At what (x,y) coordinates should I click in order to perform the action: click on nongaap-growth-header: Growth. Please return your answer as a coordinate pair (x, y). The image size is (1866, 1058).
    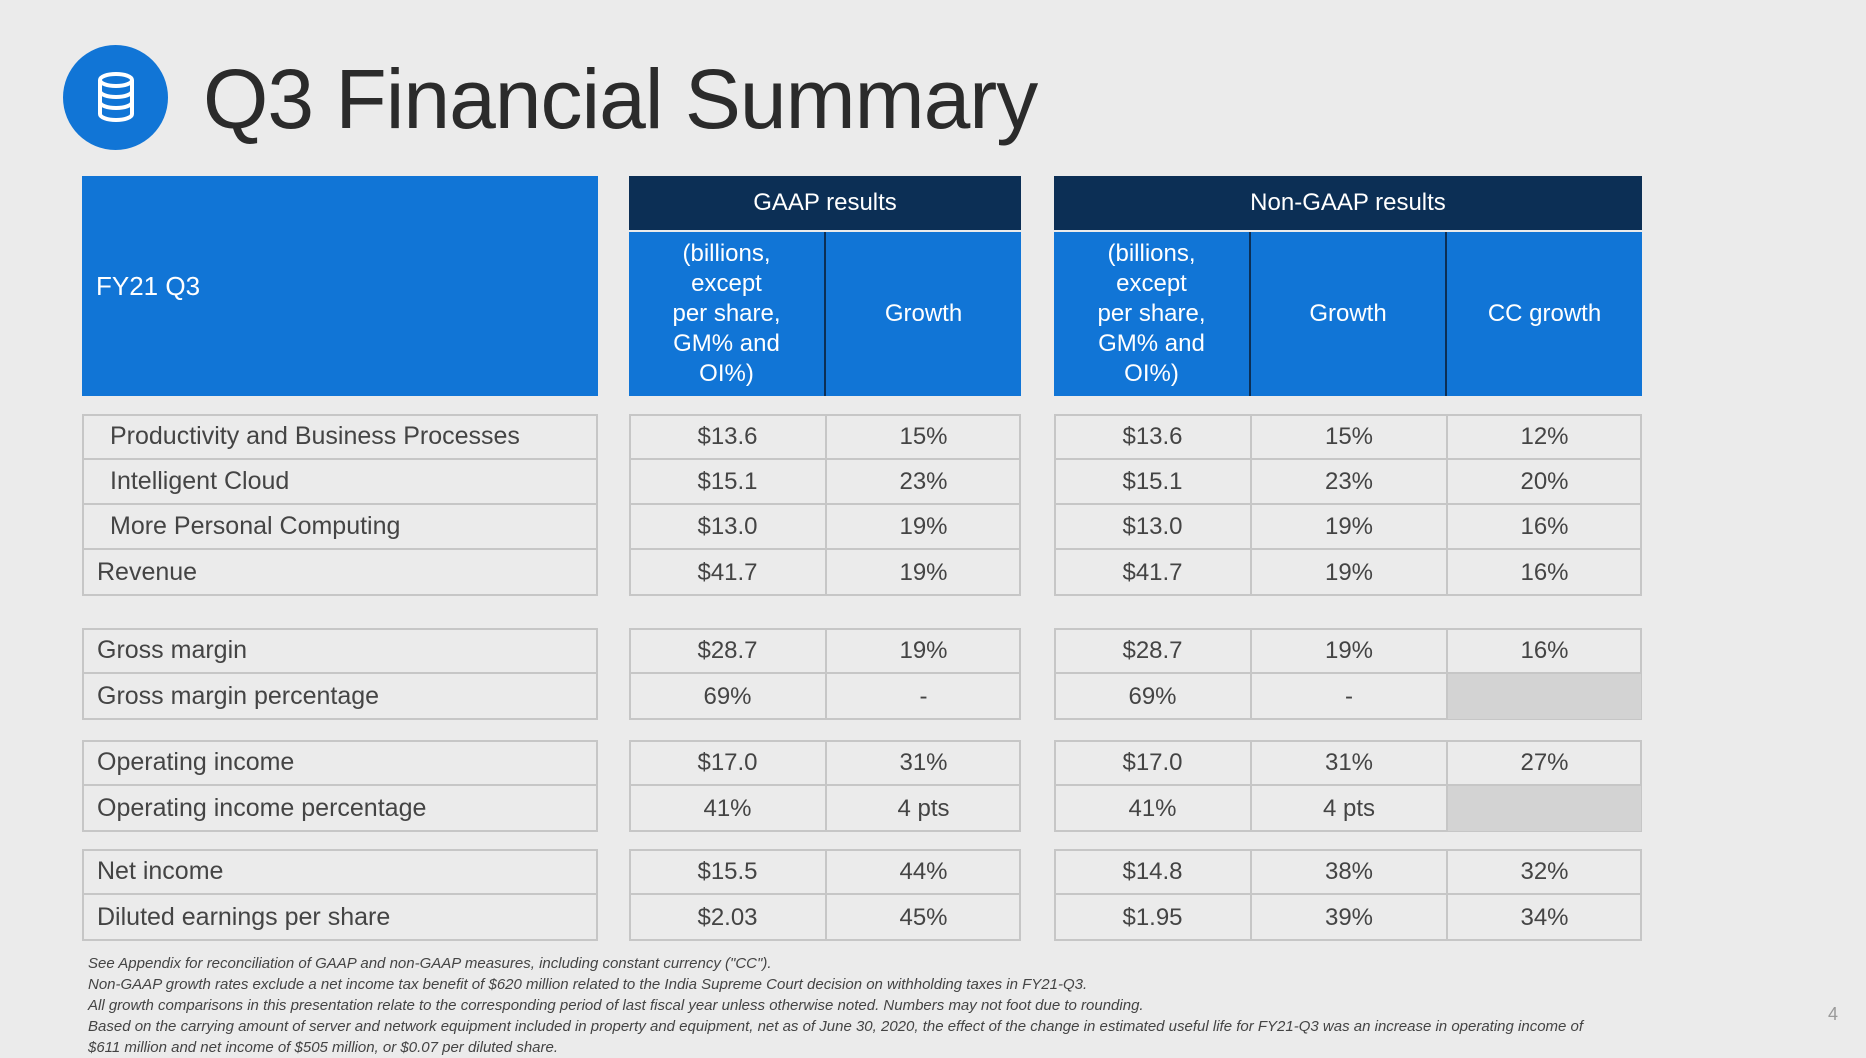
    Looking at the image, I should click on (1349, 314).